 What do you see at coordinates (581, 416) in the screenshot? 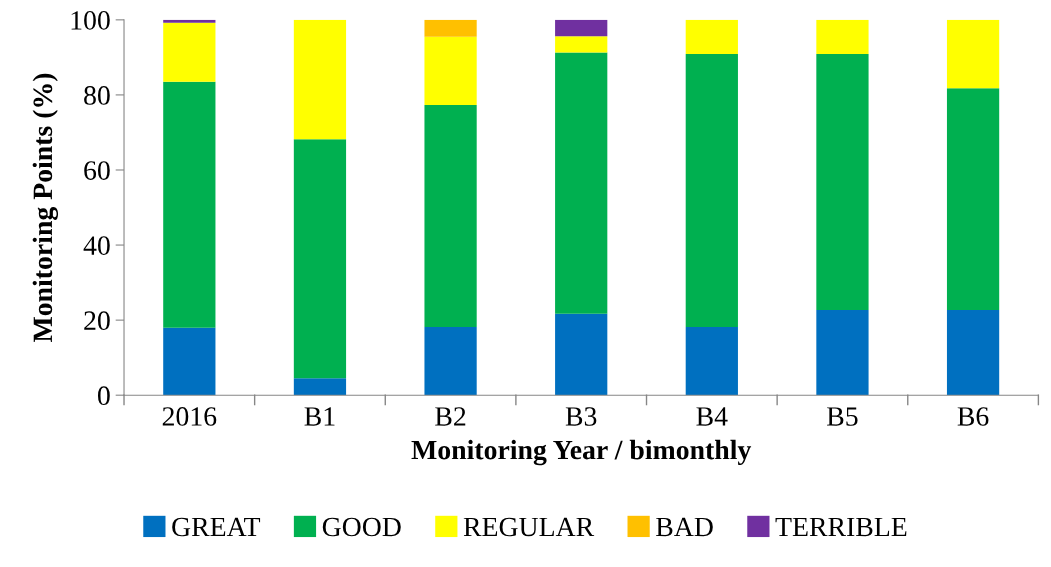
I see `x-tick-label: B3` at bounding box center [581, 416].